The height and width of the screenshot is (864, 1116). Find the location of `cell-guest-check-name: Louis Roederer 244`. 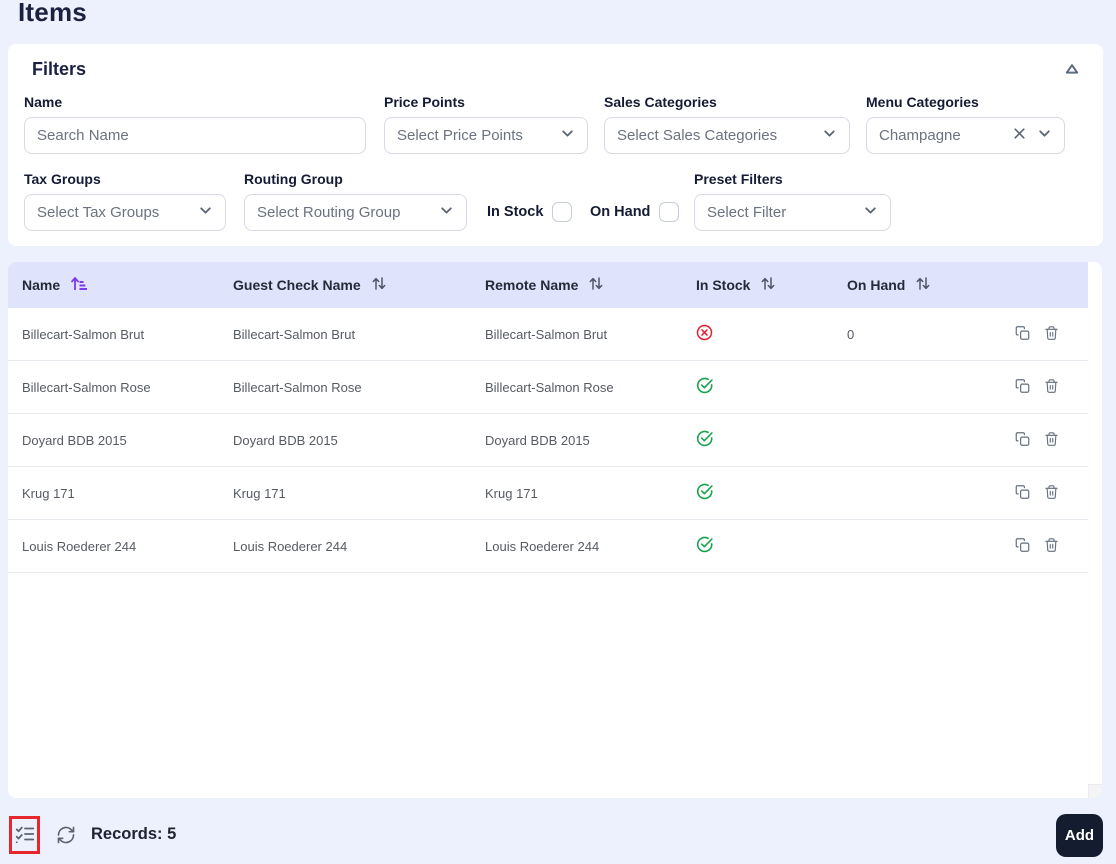

cell-guest-check-name: Louis Roederer 244 is located at coordinates (290, 546).